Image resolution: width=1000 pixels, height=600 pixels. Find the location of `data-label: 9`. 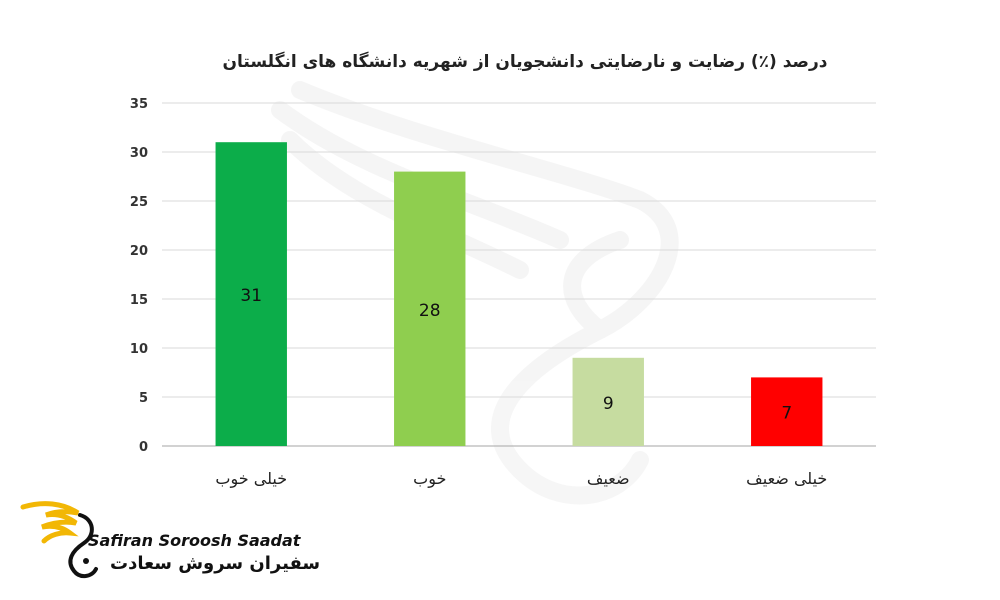

data-label: 9 is located at coordinates (608, 404).